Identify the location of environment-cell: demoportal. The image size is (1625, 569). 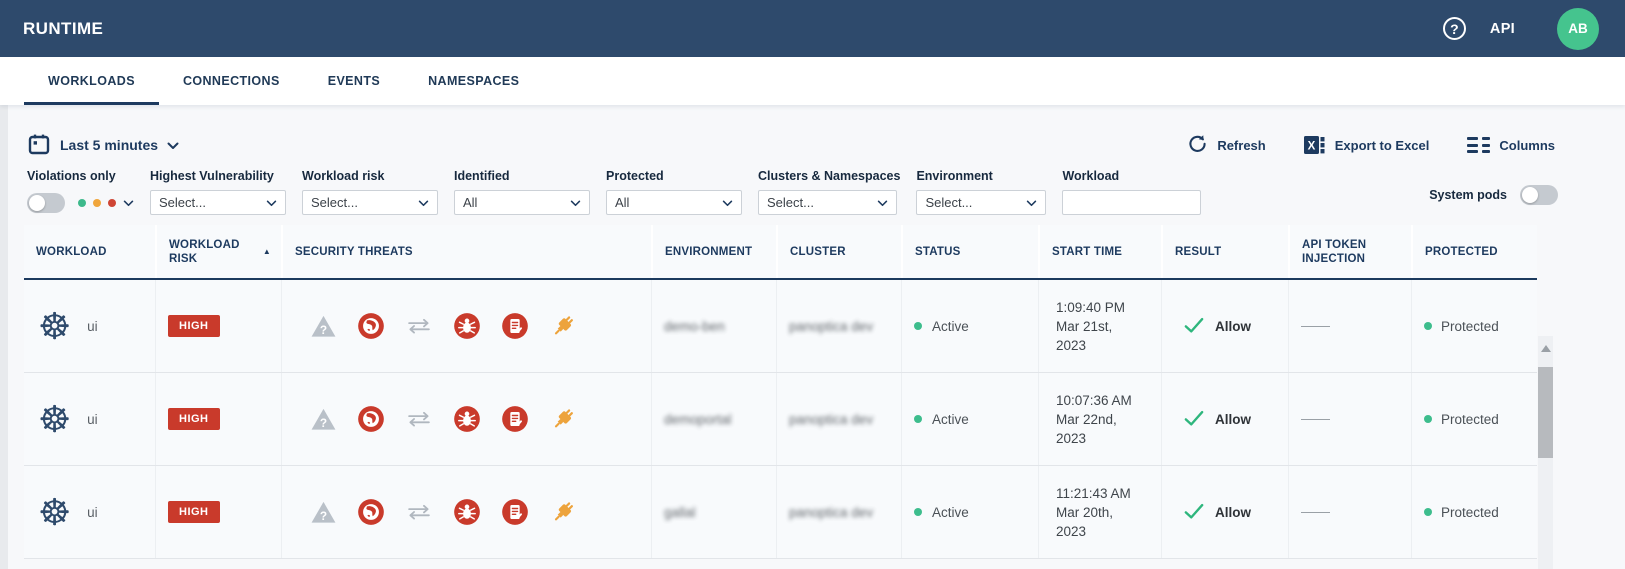
(713, 419).